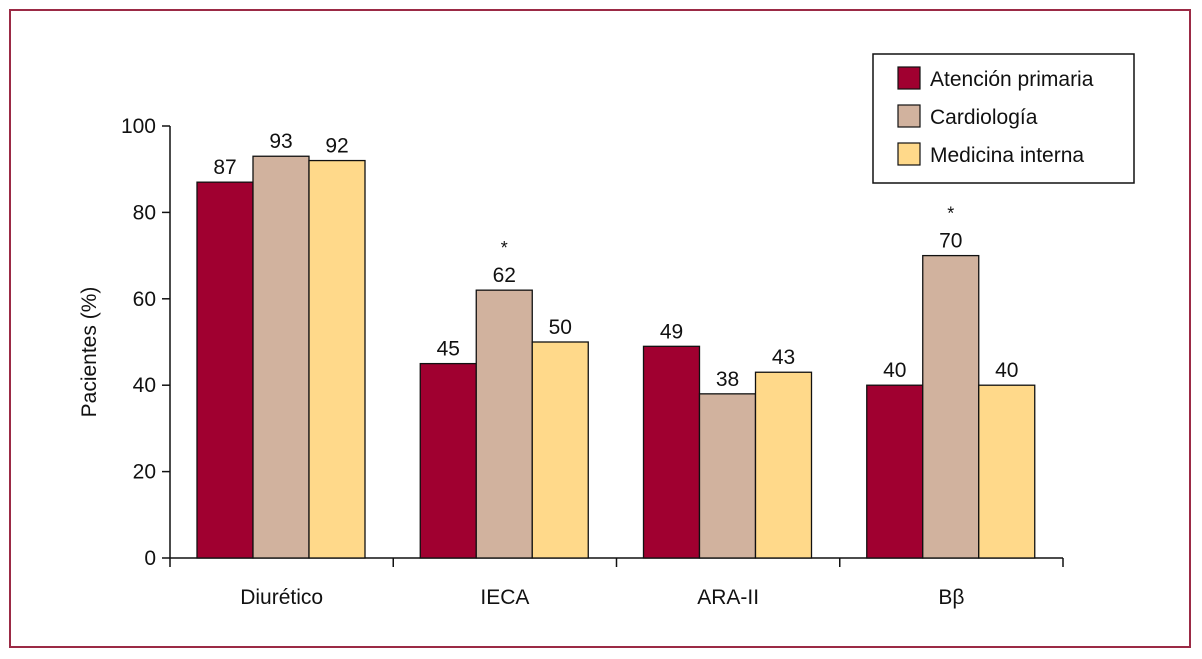  Describe the element at coordinates (950, 241) in the screenshot. I see `data-label-b-cardiologia: 70` at that location.